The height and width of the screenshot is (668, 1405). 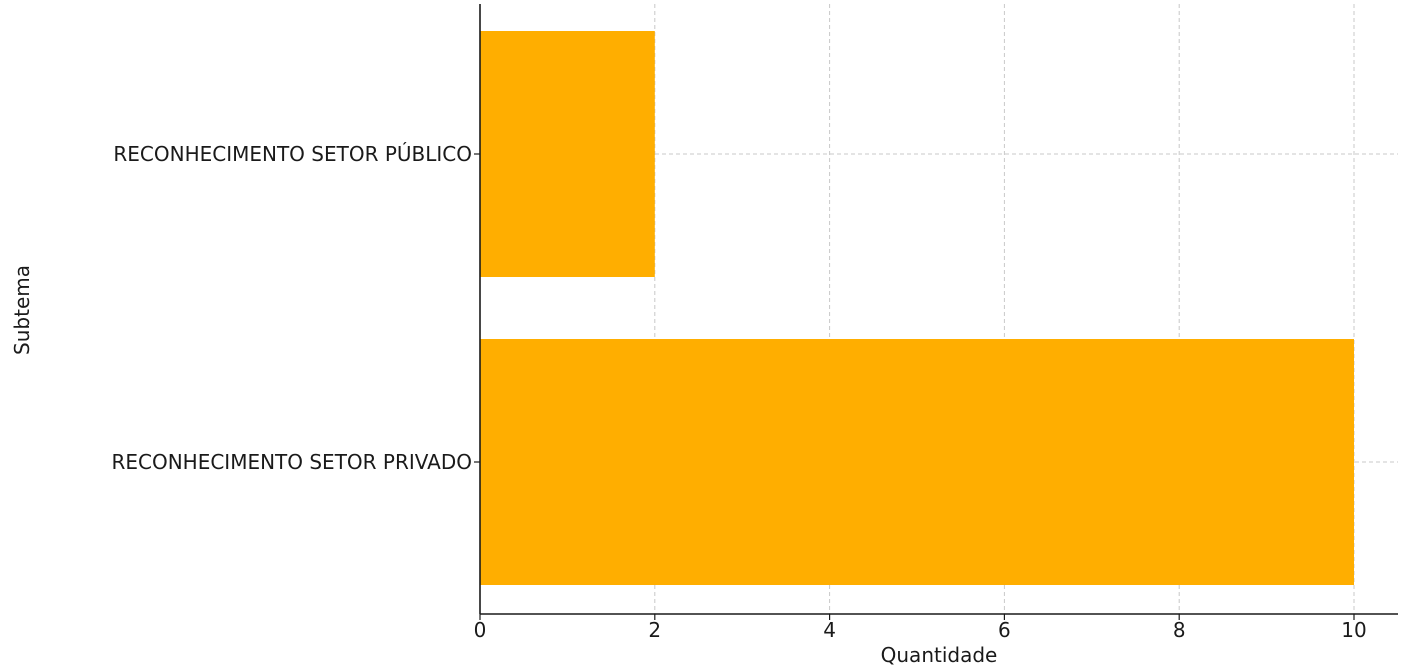 I want to click on y-tick-label: RECONHECIMENTO SETOR PRIVADO, so click(x=291, y=462).